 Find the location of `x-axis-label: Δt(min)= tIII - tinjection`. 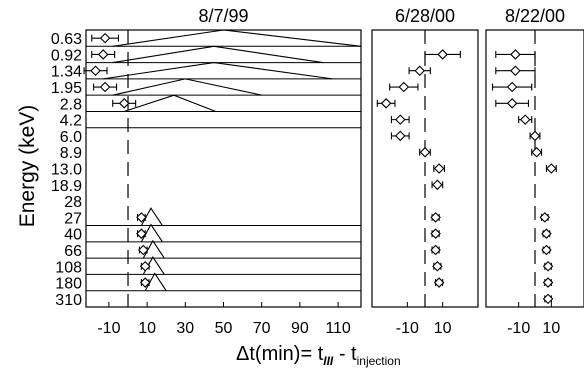

x-axis-label: Δt(min)= tIII - tinjection is located at coordinates (318, 355).